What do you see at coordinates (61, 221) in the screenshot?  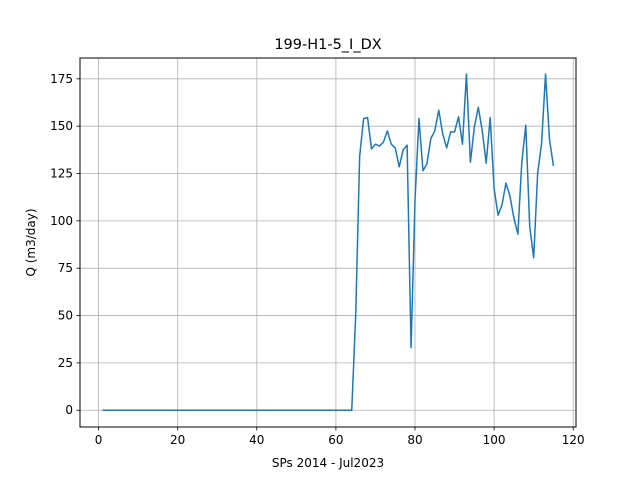 I see `y-tick-label: 100` at bounding box center [61, 221].